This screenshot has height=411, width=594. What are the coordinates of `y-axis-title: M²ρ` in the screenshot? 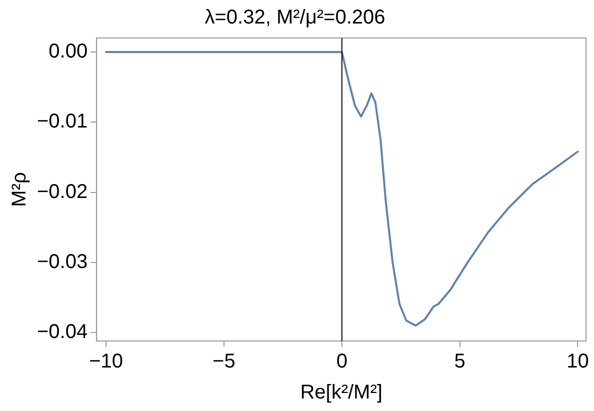 It's located at (19, 189).